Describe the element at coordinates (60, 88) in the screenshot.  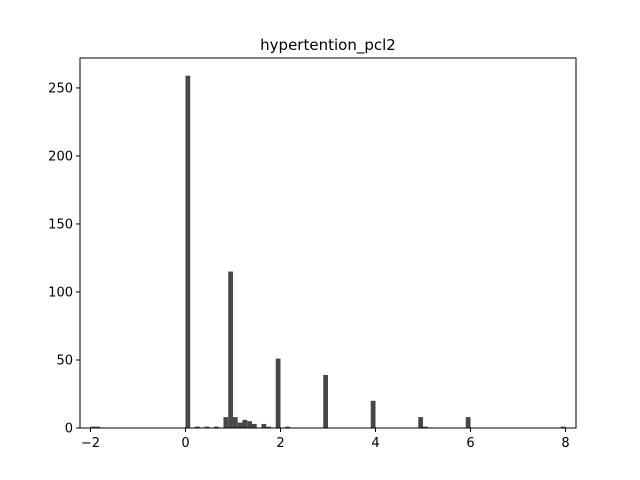
I see `y-tick-label-5: 250` at that location.